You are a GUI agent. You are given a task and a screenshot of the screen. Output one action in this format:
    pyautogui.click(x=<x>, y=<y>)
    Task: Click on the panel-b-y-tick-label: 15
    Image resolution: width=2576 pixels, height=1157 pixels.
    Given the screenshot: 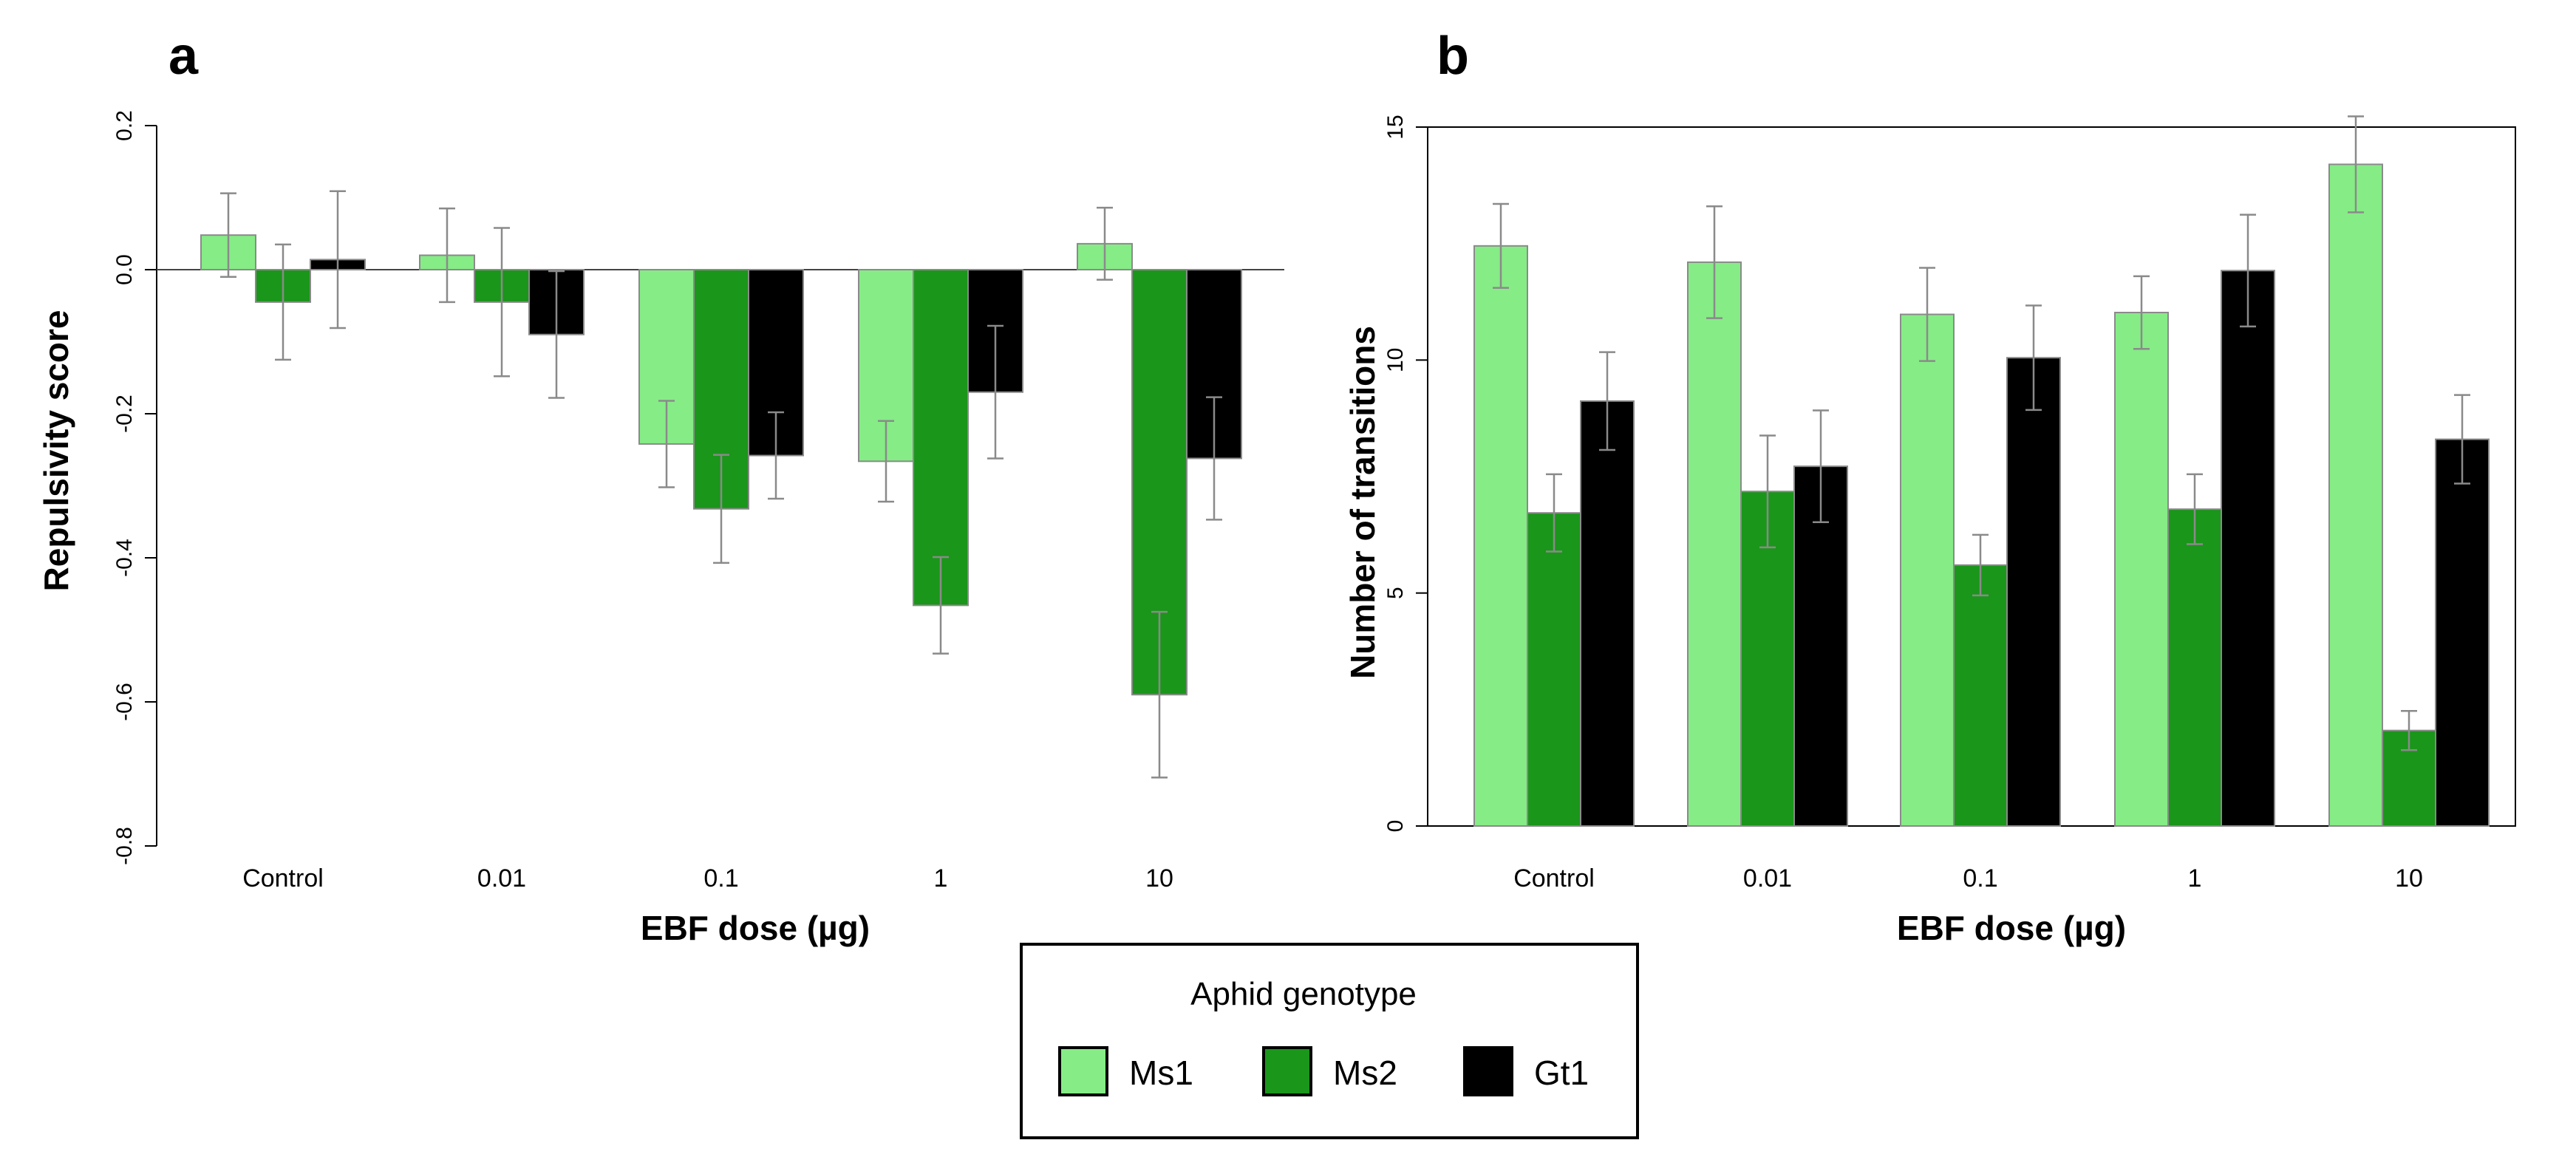 What is the action you would take?
    pyautogui.click(x=1395, y=127)
    